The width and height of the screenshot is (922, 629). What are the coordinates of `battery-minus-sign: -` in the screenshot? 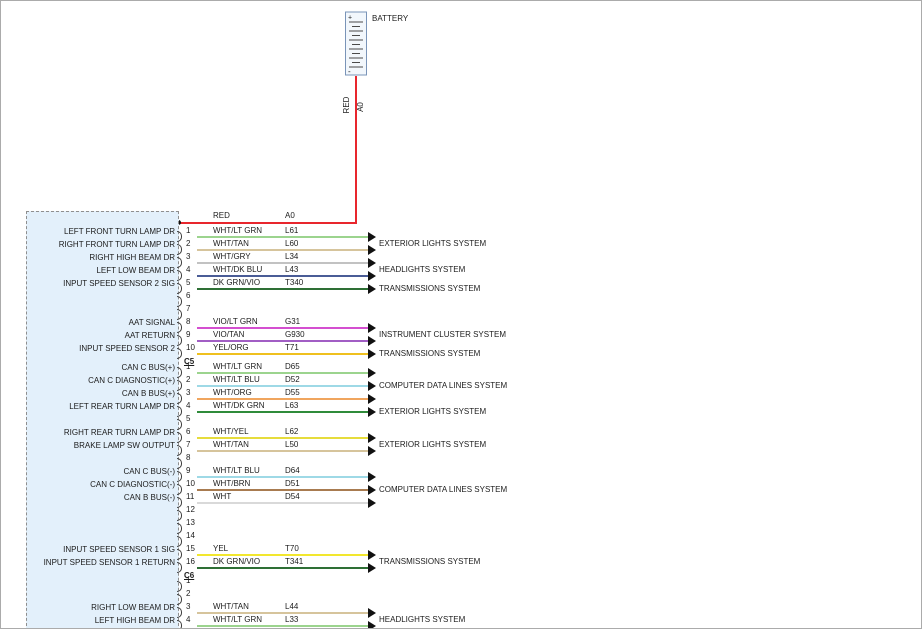 It's located at (349, 71).